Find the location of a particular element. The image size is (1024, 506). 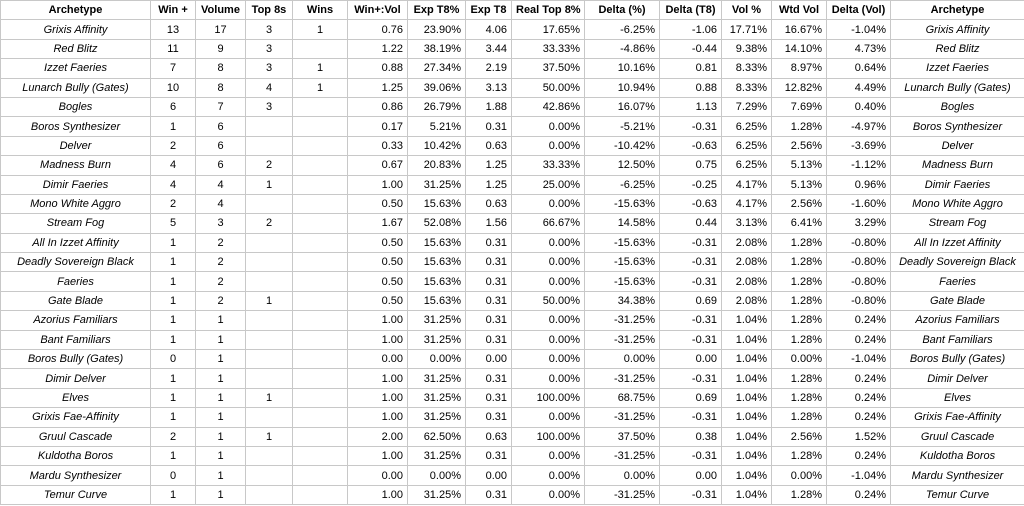

archetype-cell: Bant Familiars is located at coordinates (957, 340).